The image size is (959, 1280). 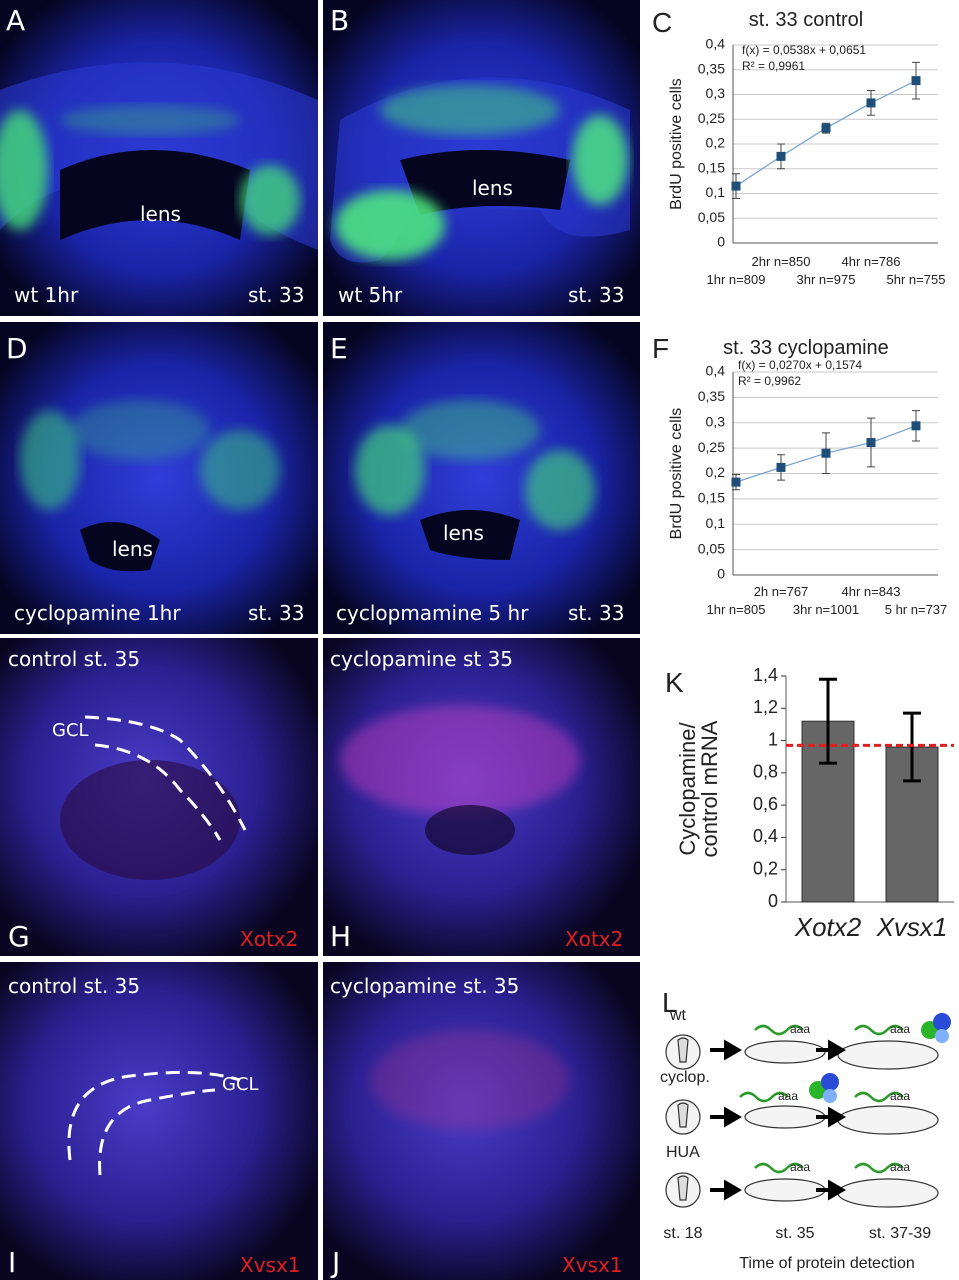 What do you see at coordinates (335, 1262) in the screenshot?
I see `panel-letter: J` at bounding box center [335, 1262].